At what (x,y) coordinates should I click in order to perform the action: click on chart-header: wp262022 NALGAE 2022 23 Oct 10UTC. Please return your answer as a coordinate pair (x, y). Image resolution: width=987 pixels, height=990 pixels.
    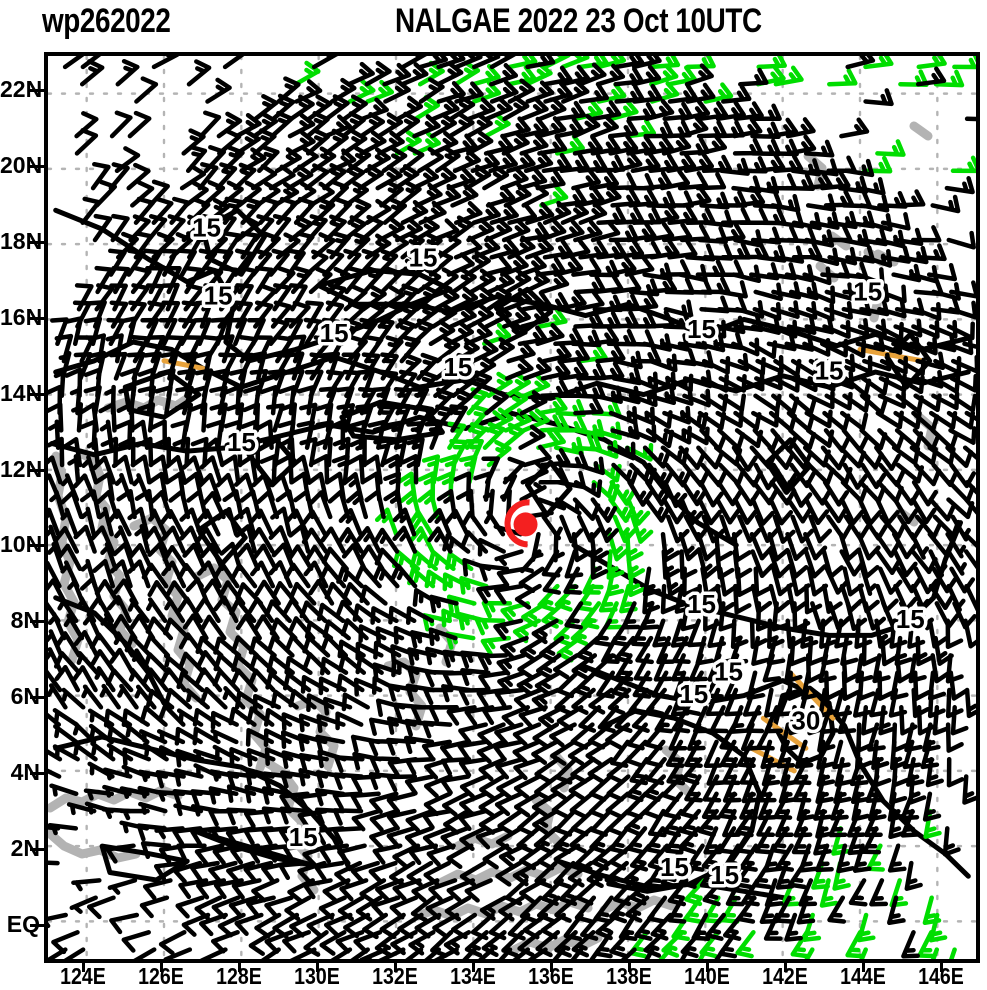
    Looking at the image, I should click on (493, 23).